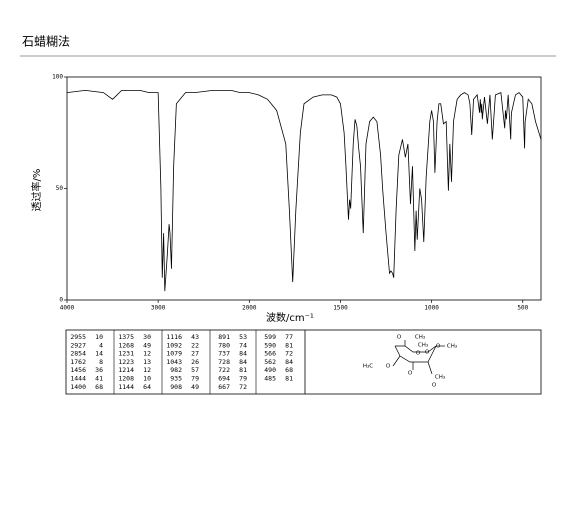 The image size is (570, 515). I want to click on transmittance: 8, so click(101, 362).